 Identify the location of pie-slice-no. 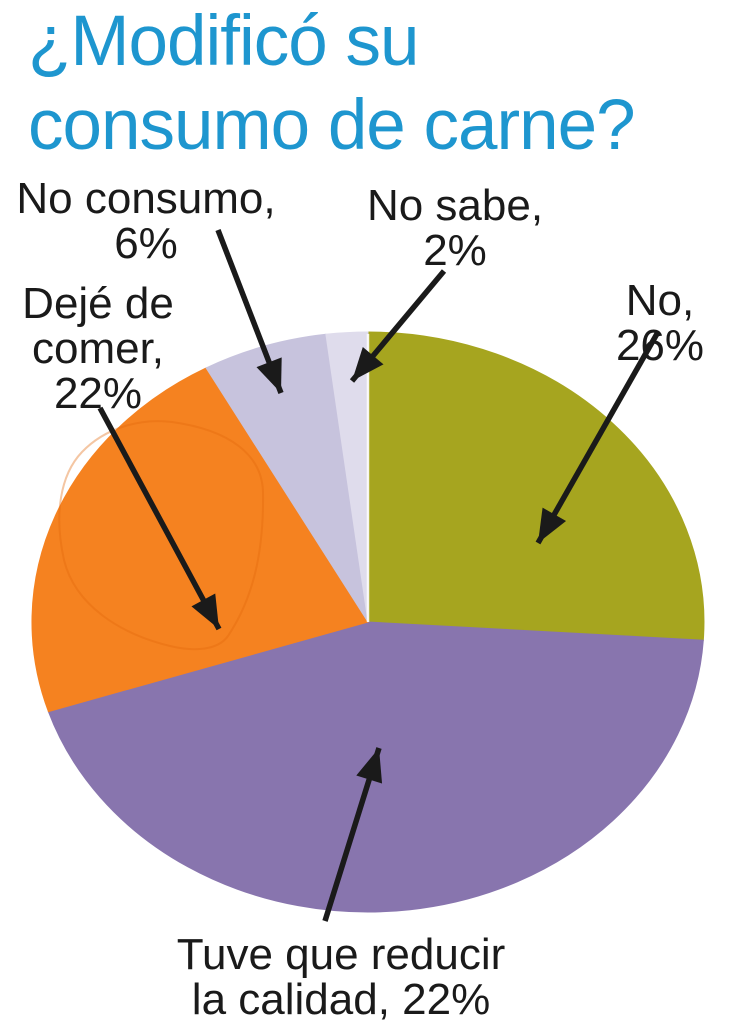
(536, 486).